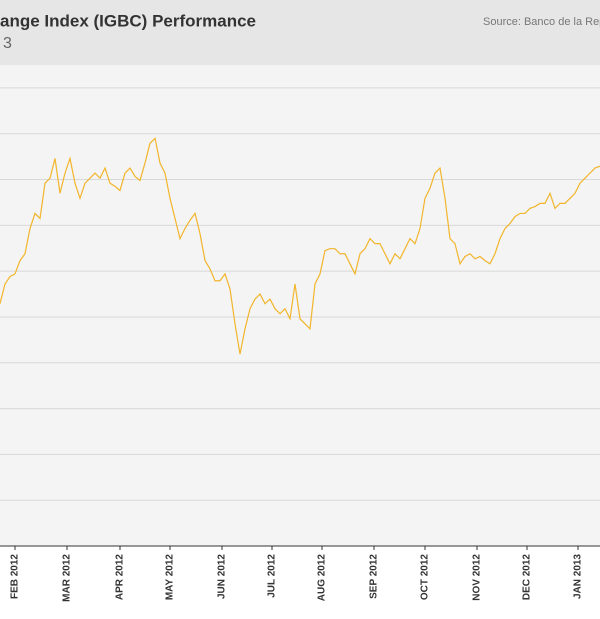  Describe the element at coordinates (527, 577) in the screenshot. I see `x-tick-label: DEC 2012` at that location.